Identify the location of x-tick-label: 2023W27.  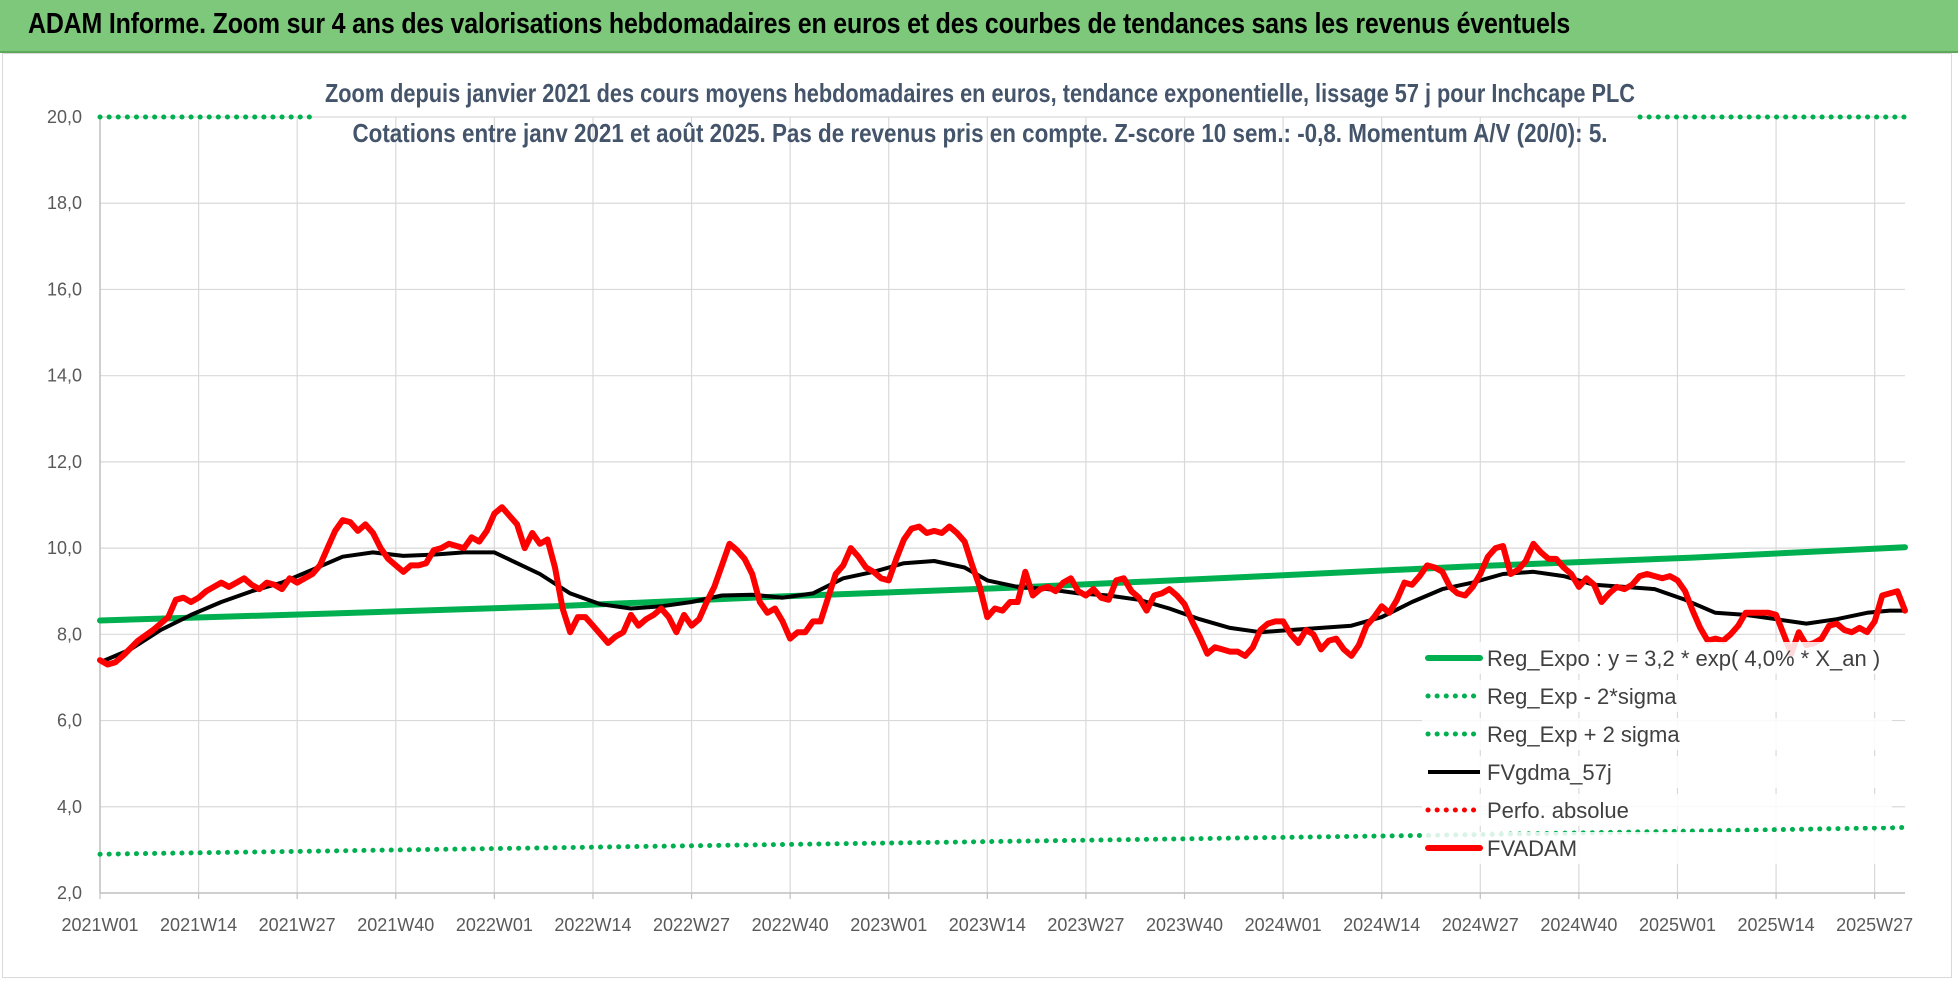
(1085, 925).